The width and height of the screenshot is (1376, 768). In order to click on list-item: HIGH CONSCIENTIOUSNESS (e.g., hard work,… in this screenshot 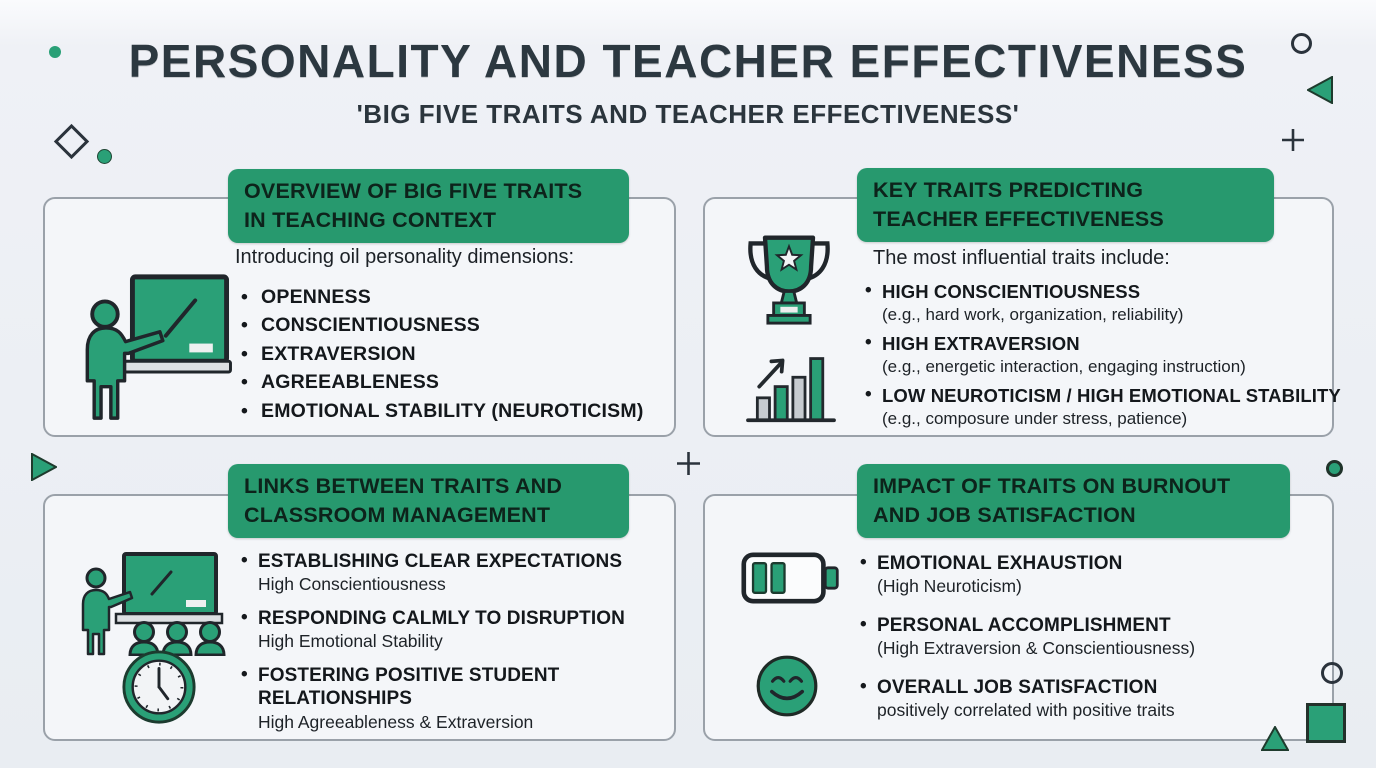, I will do `click(1096, 303)`.